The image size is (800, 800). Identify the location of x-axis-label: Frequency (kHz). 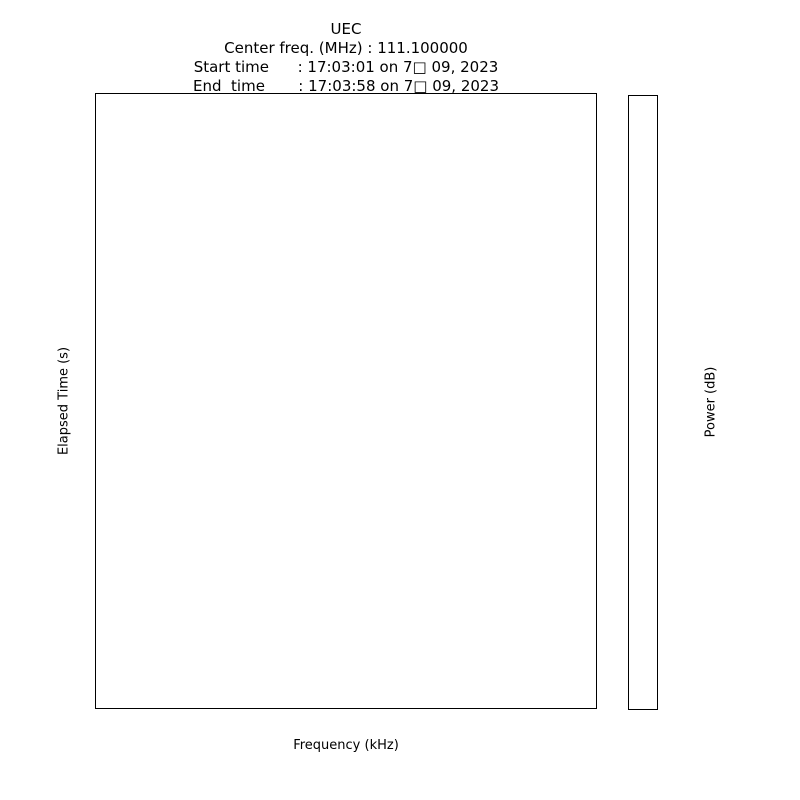
(346, 745).